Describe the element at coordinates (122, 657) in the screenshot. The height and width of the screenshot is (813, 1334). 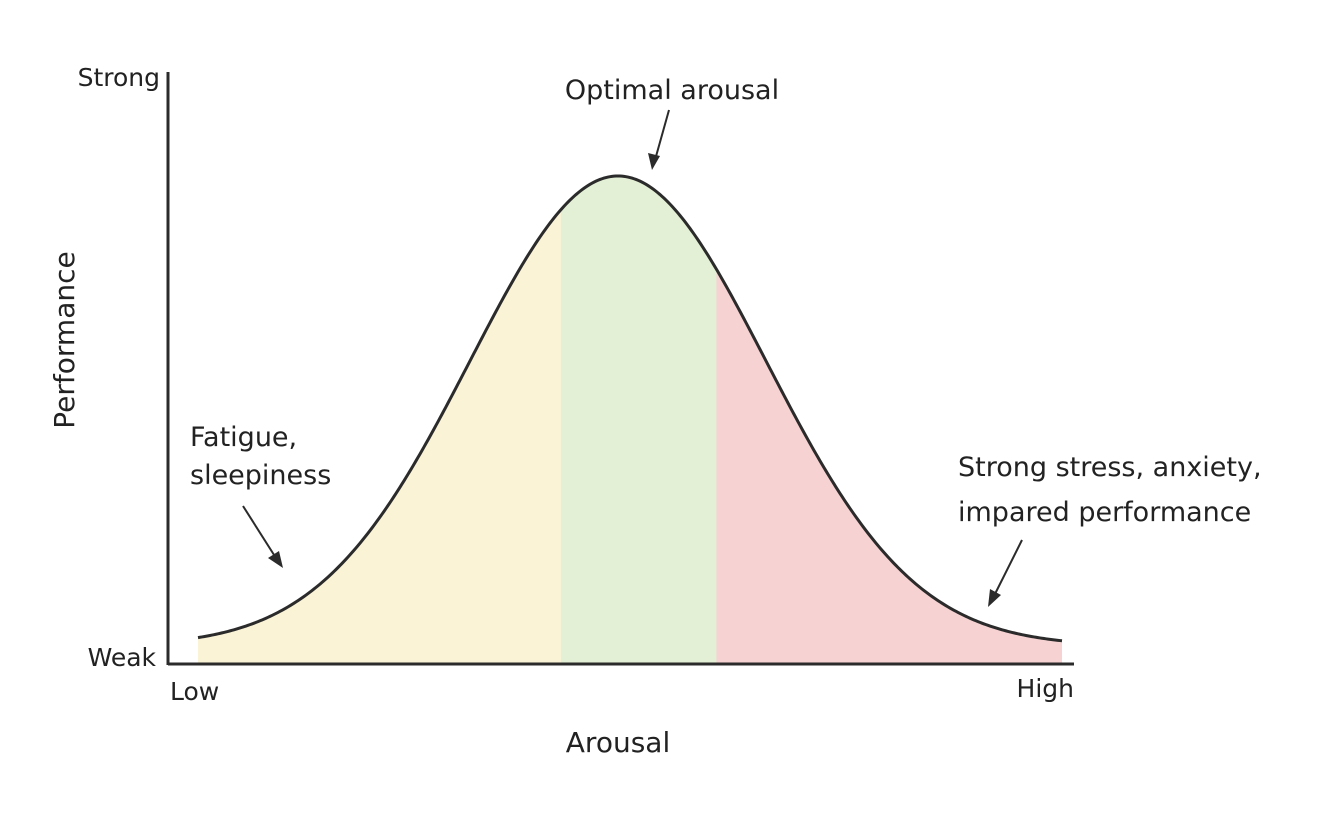
I see `y-tick-weak: Weak` at that location.